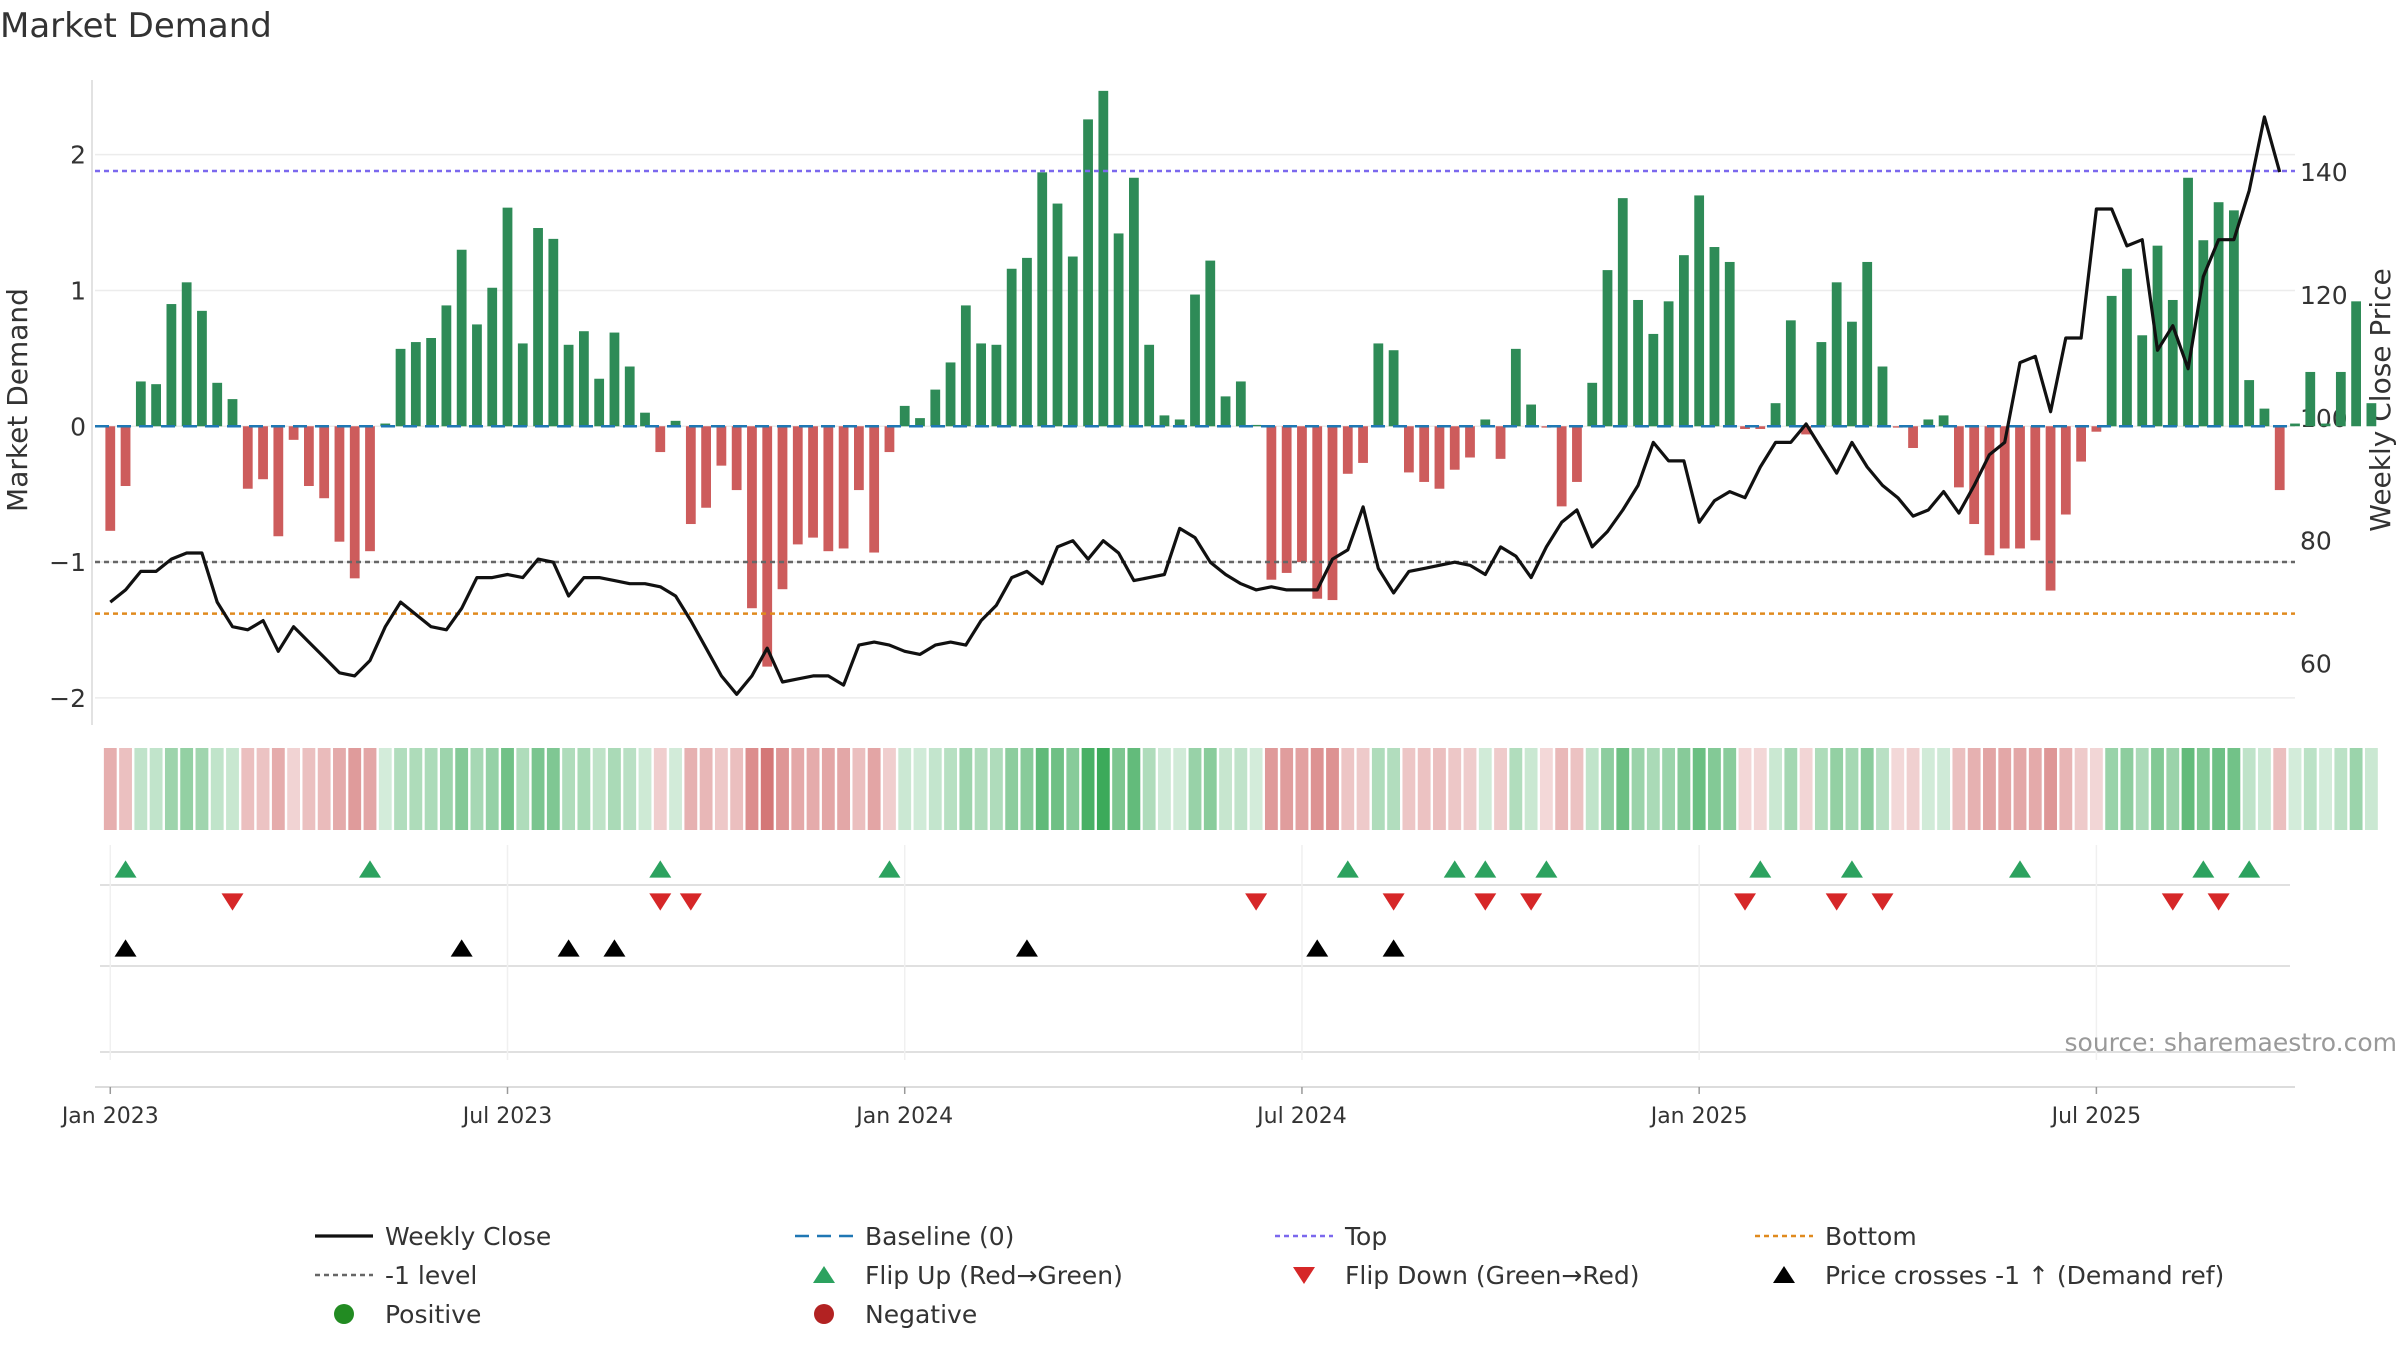 Image resolution: width=2400 pixels, height=1350 pixels. I want to click on legend-label: Flip Up (Red→Green), so click(994, 1275).